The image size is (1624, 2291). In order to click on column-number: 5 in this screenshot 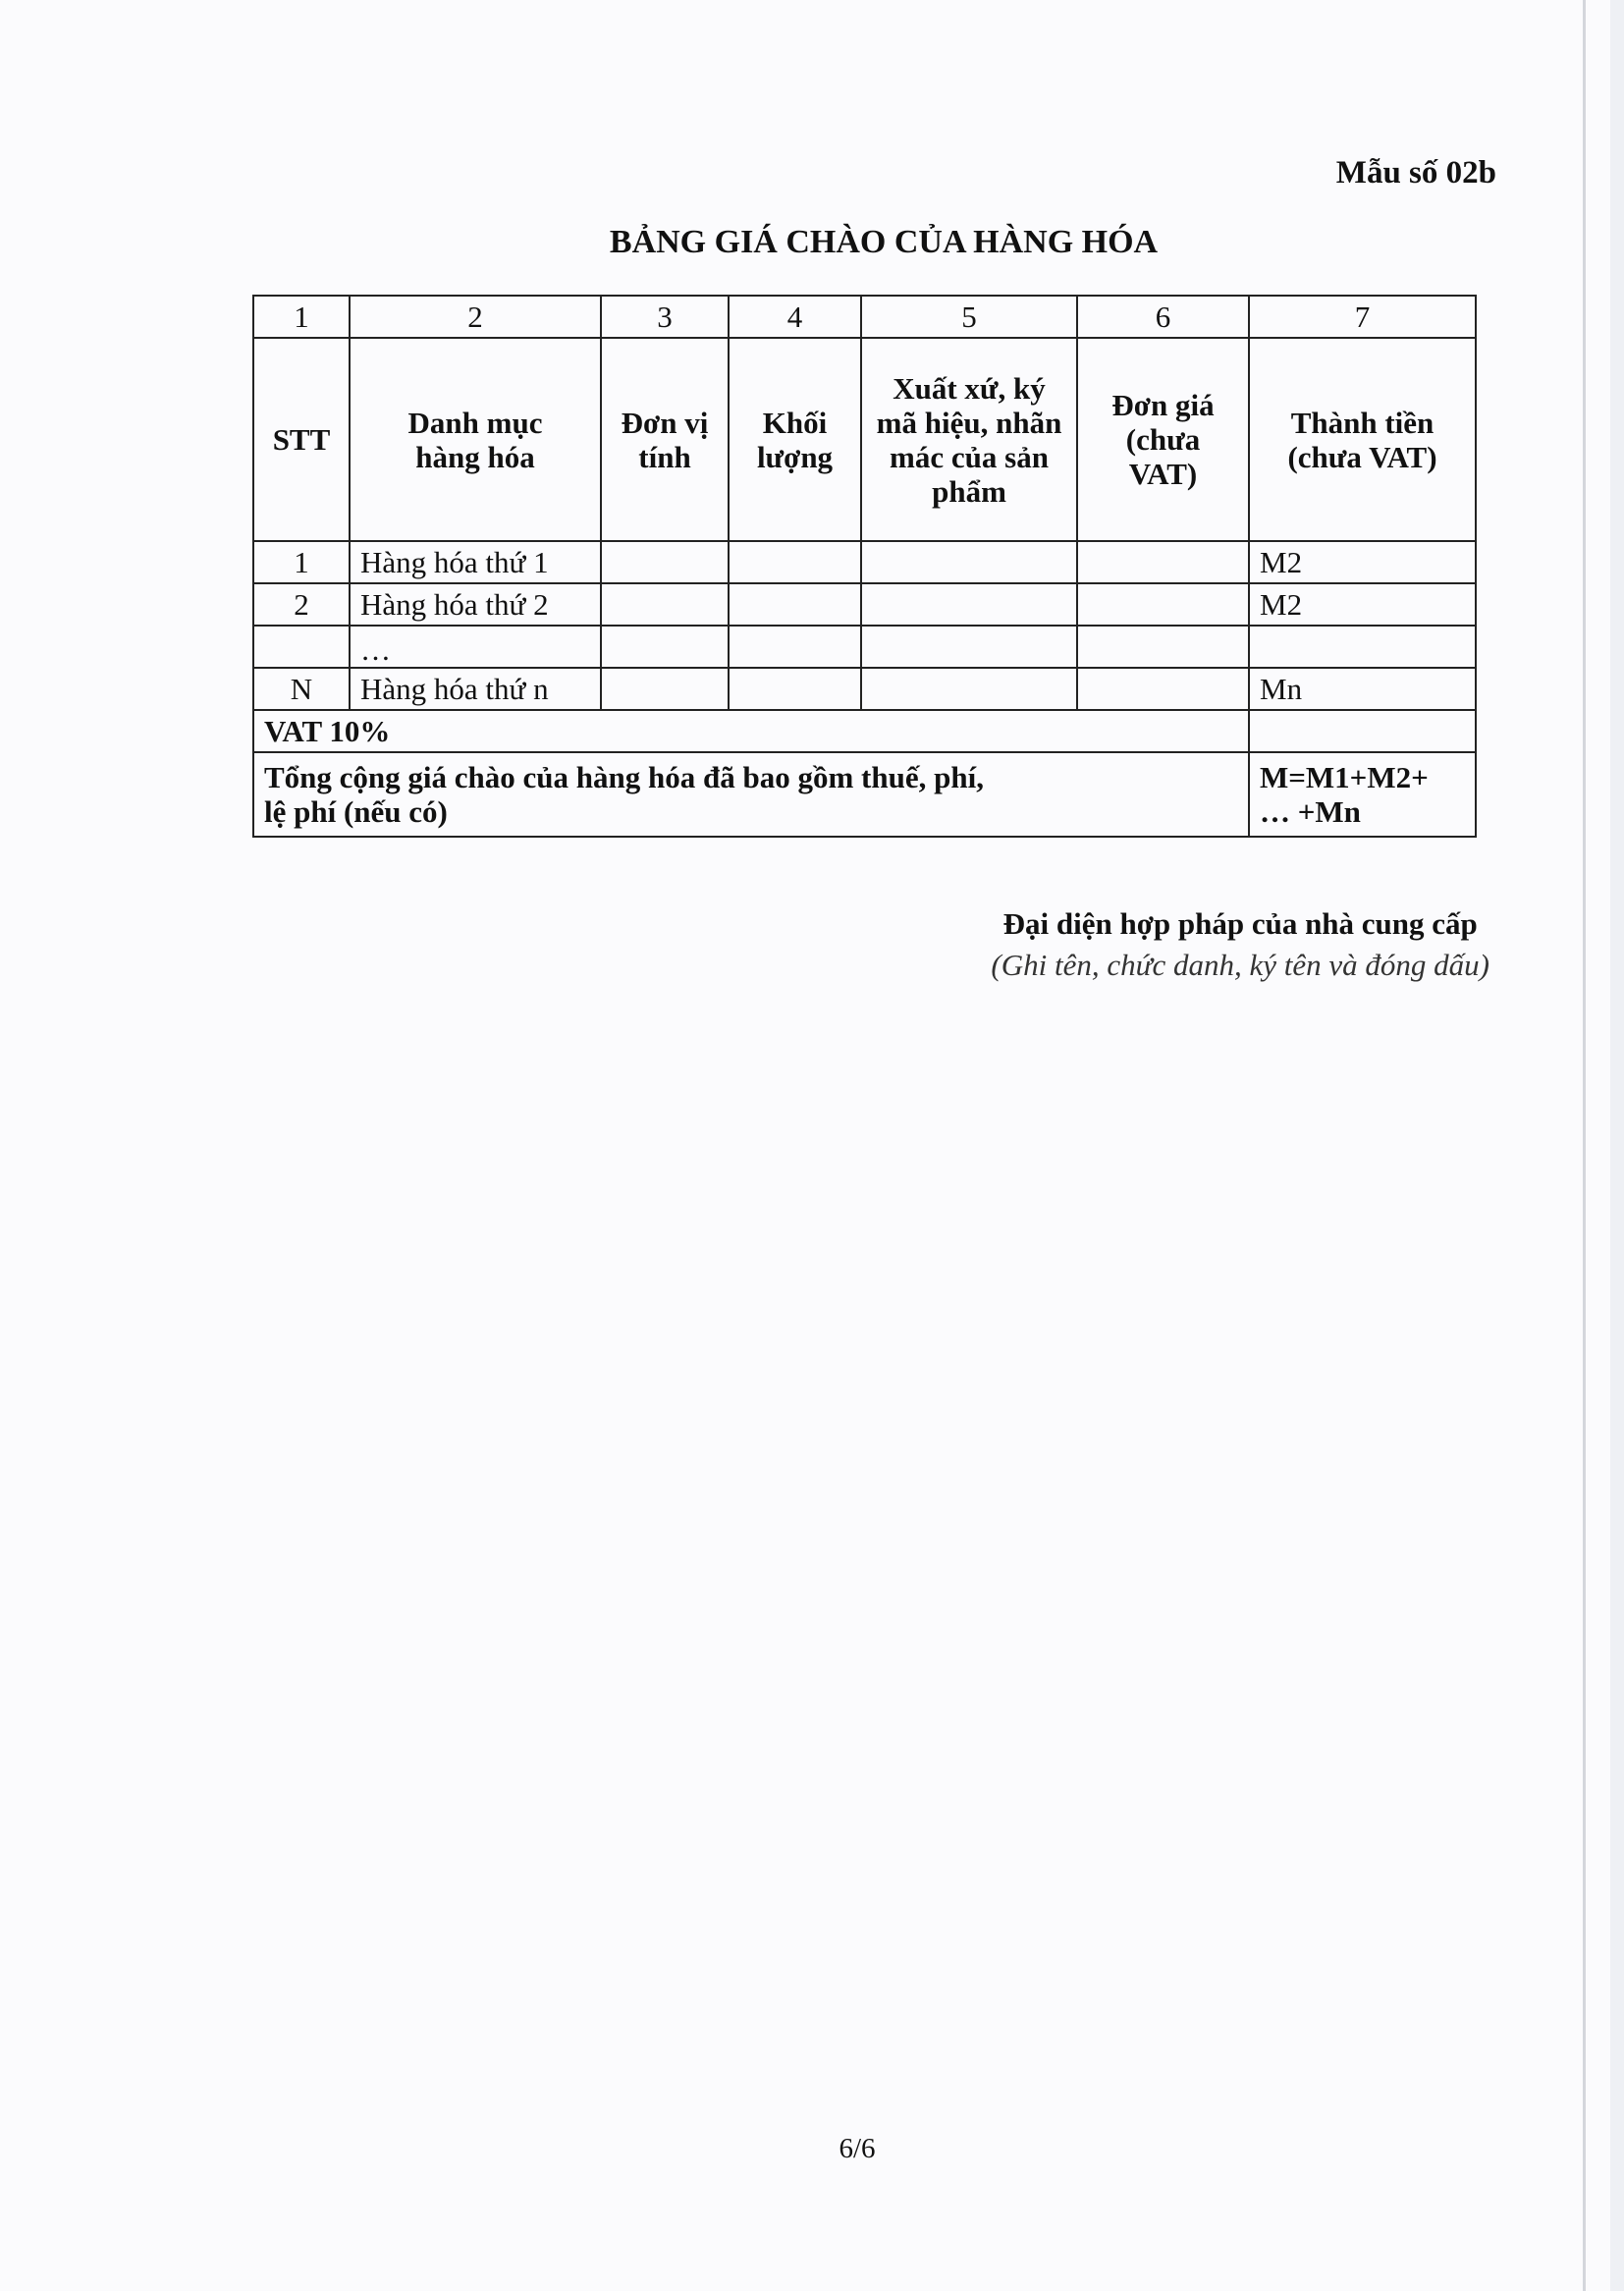, I will do `click(969, 317)`.